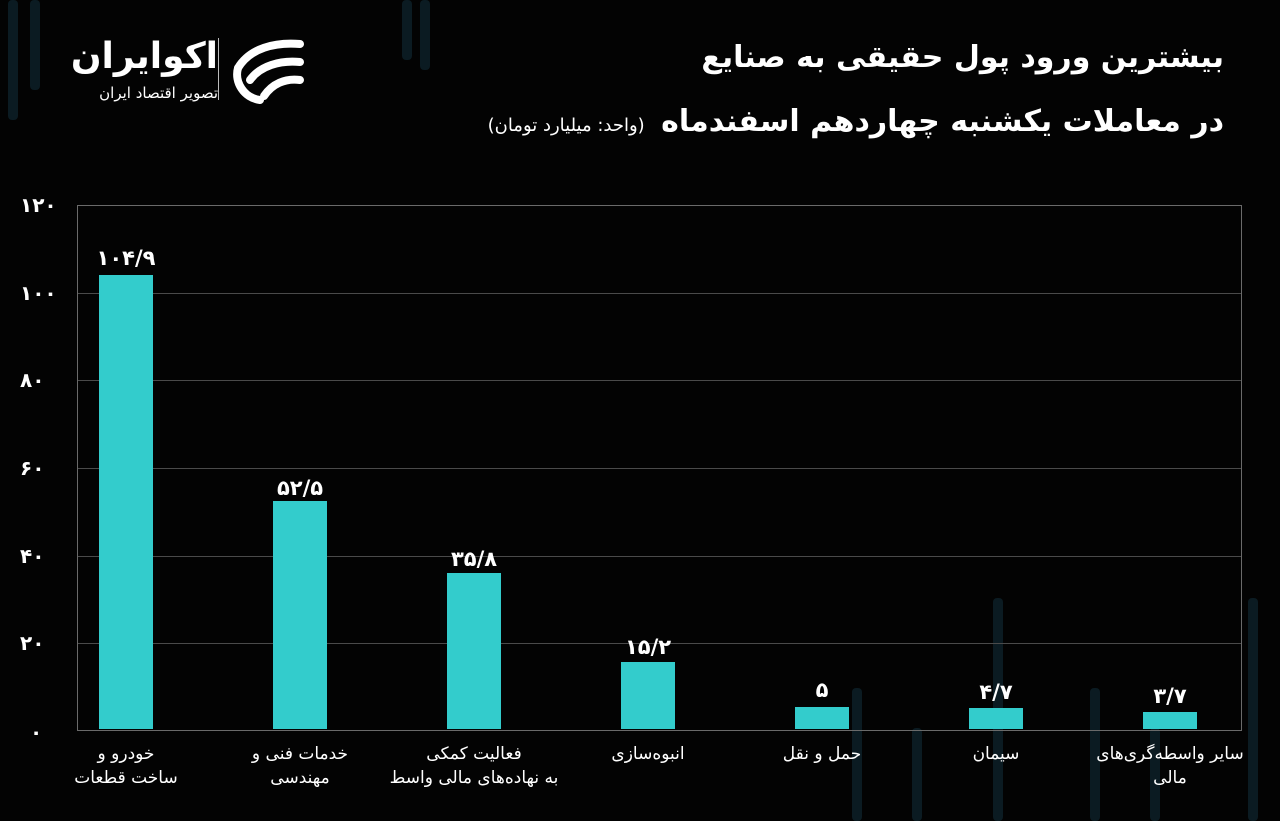  I want to click on y-tick-0: ۰, so click(36, 732).